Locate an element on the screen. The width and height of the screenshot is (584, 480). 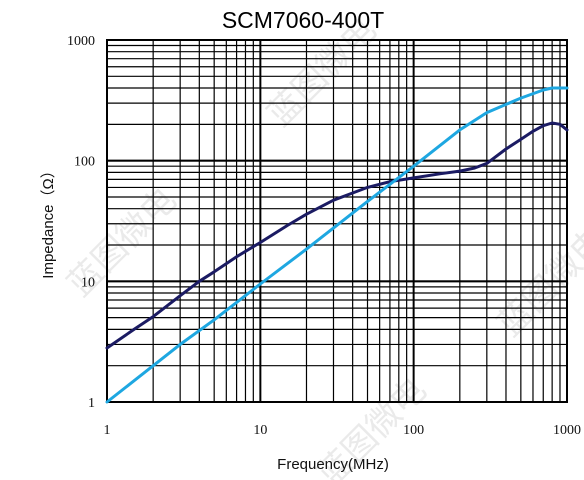
x-axis-label: Frequency(MHz) is located at coordinates (333, 464).